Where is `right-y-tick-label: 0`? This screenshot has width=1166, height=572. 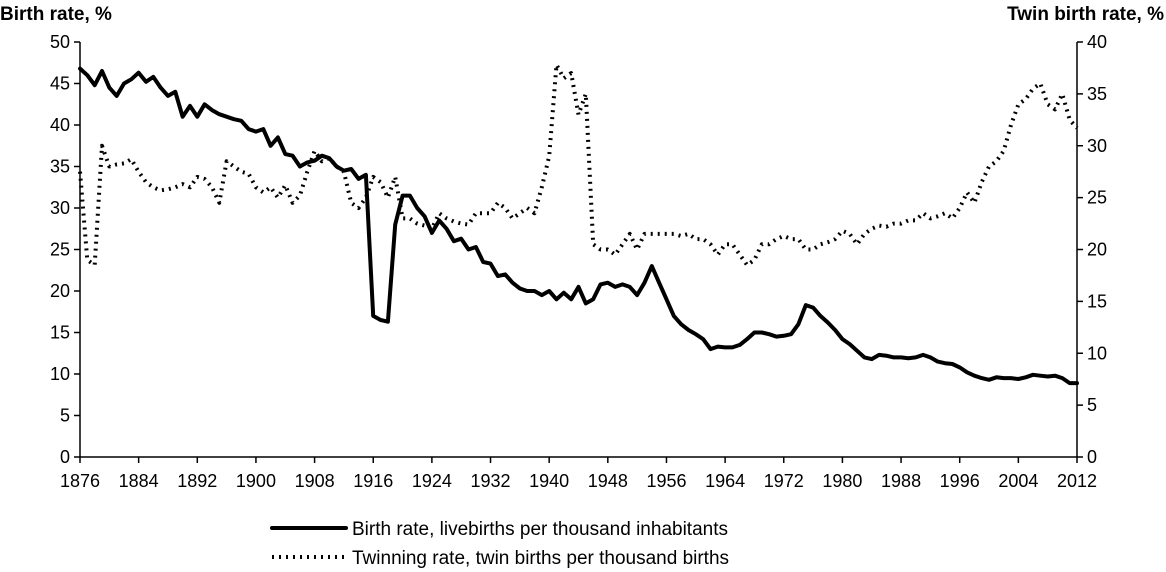 right-y-tick-label: 0 is located at coordinates (1092, 457).